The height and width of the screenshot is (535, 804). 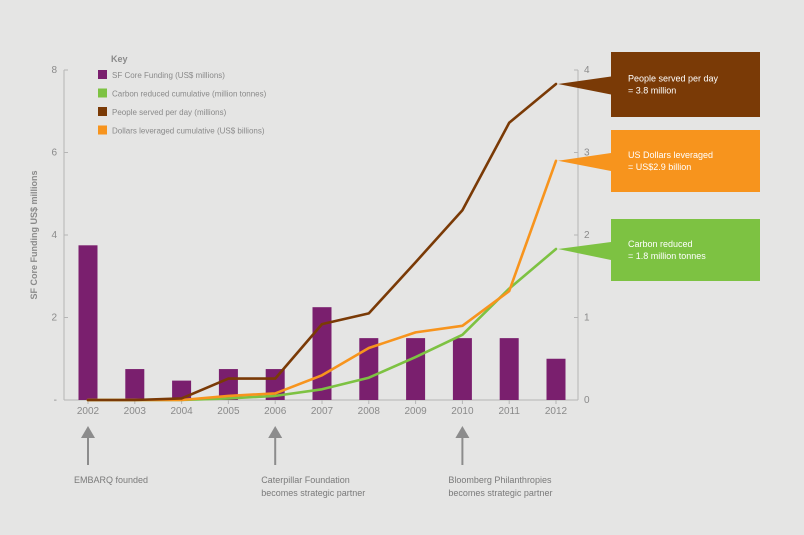 I want to click on y-axis-title: SF Core Funding US$ millions, so click(x=34, y=234).